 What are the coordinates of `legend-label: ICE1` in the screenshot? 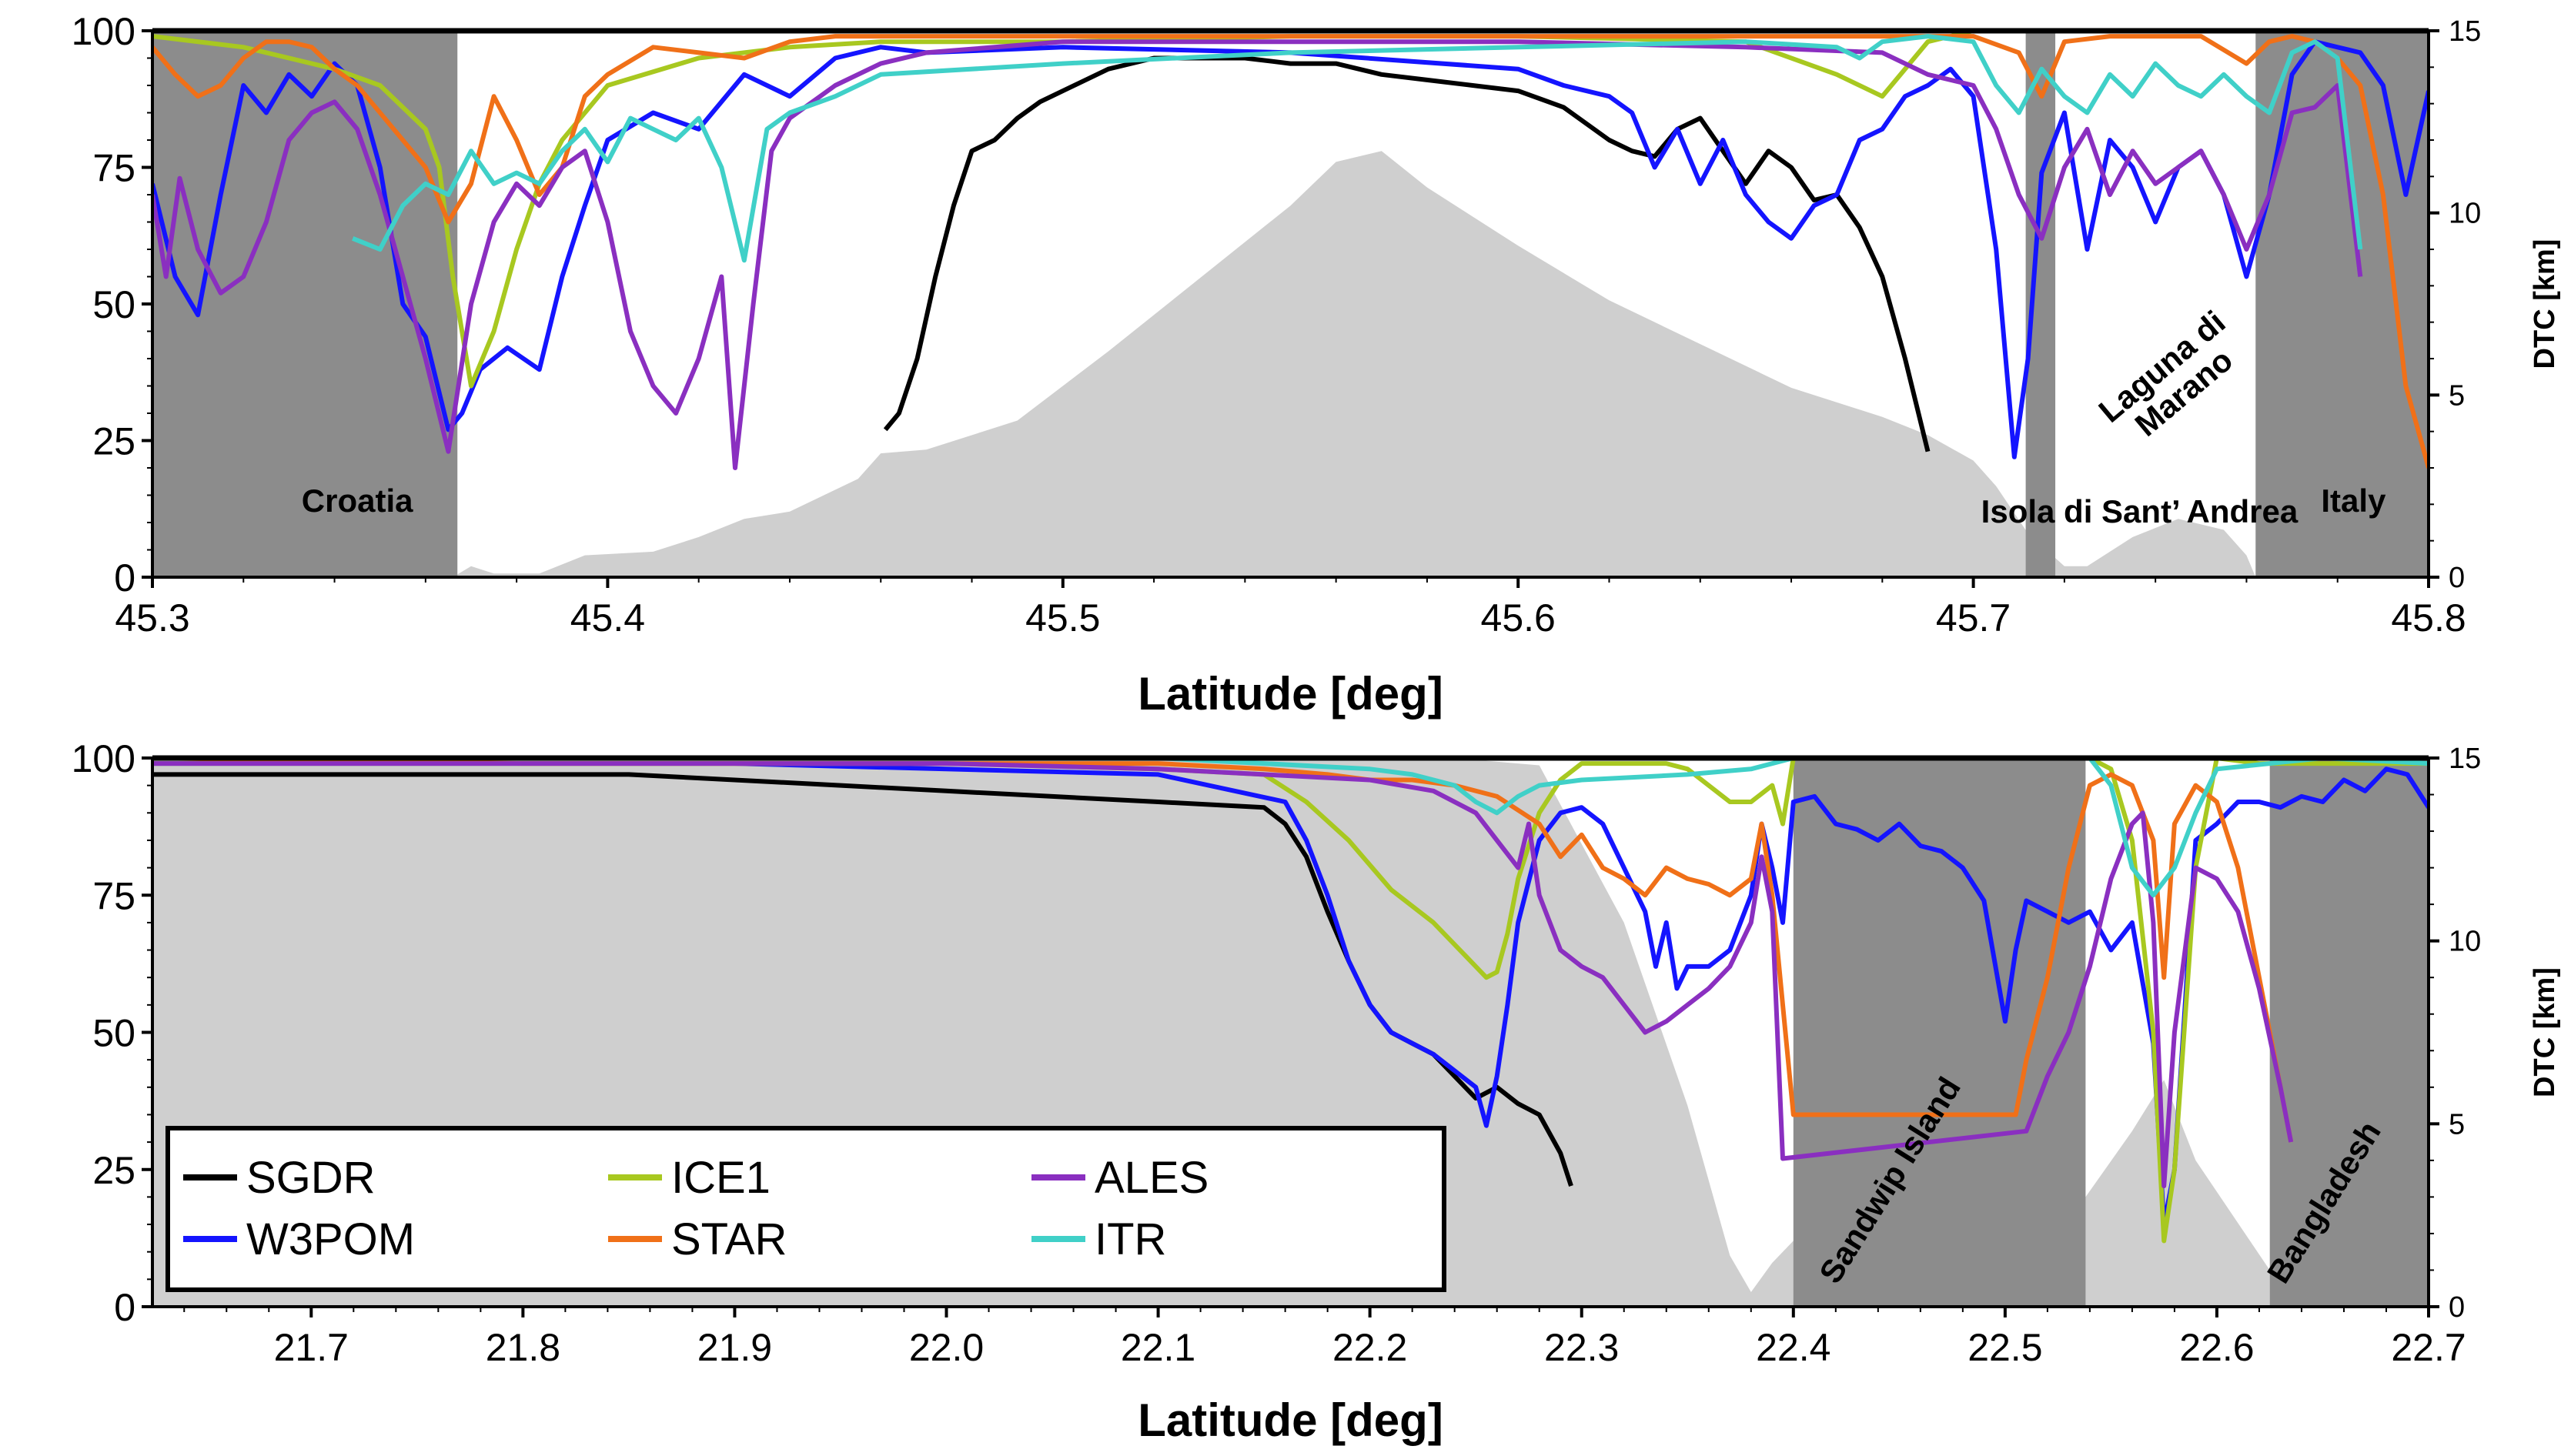 It's located at (721, 1178).